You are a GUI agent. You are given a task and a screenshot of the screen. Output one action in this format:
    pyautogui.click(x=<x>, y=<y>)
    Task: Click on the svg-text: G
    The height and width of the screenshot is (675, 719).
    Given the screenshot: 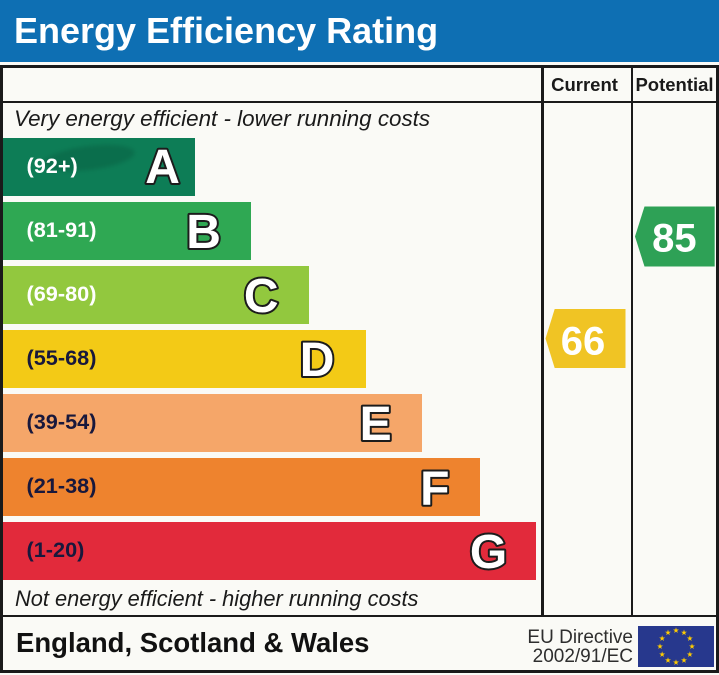 What is the action you would take?
    pyautogui.click(x=488, y=552)
    